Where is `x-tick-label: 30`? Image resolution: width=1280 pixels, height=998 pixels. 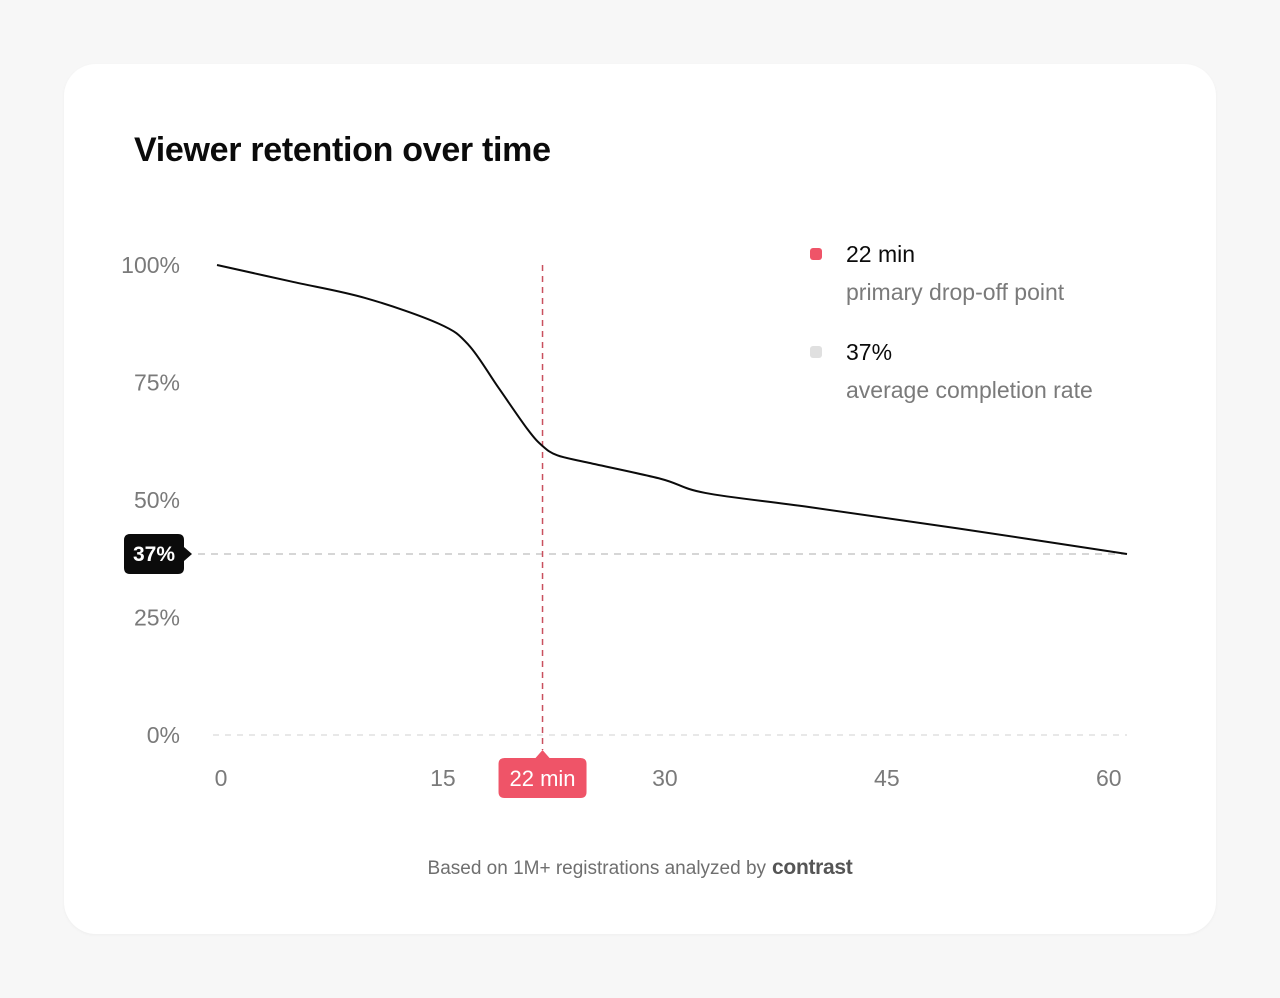 x-tick-label: 30 is located at coordinates (665, 778).